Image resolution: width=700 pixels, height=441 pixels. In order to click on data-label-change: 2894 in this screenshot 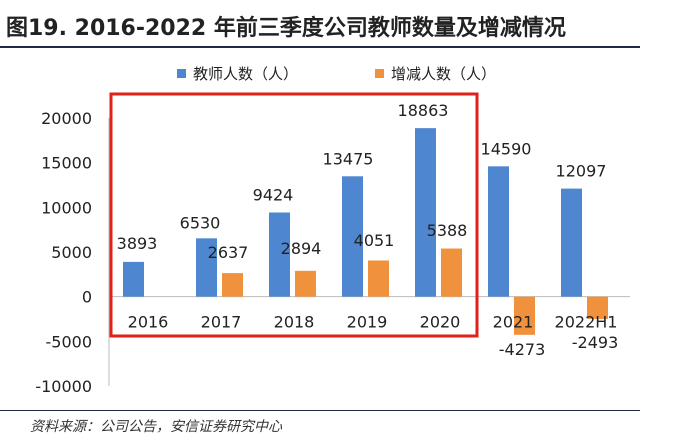, I will do `click(301, 248)`.